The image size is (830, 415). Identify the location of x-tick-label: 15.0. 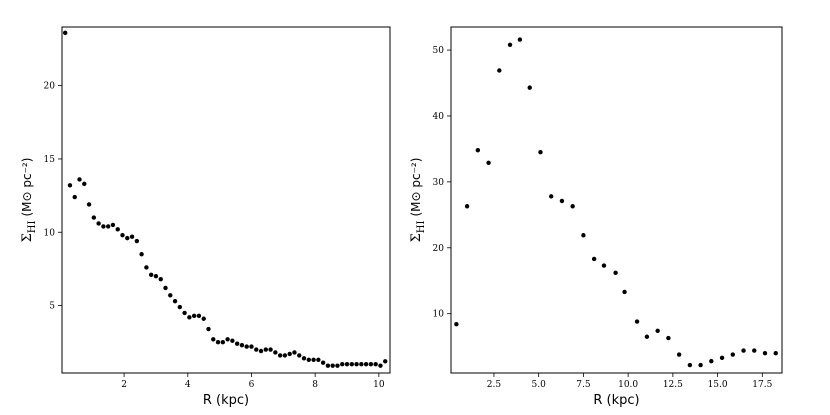
(718, 385).